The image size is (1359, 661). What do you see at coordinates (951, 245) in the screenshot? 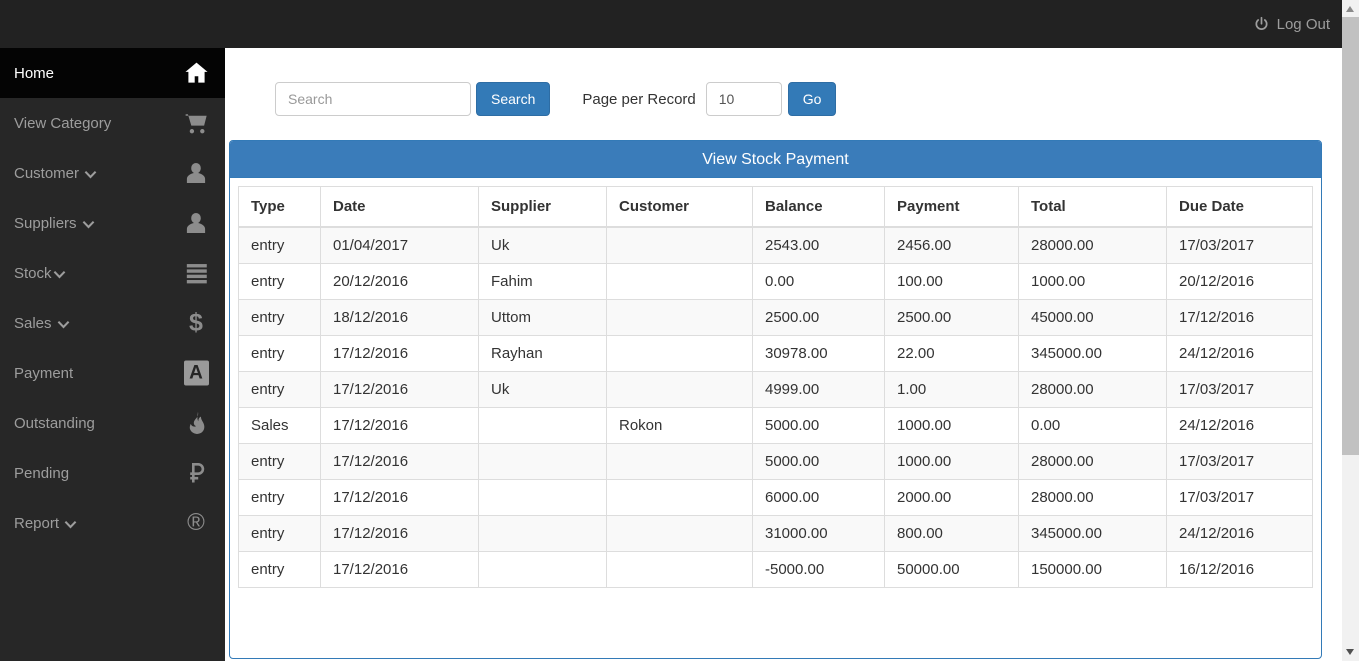
I see `table-cell: 2456.00` at bounding box center [951, 245].